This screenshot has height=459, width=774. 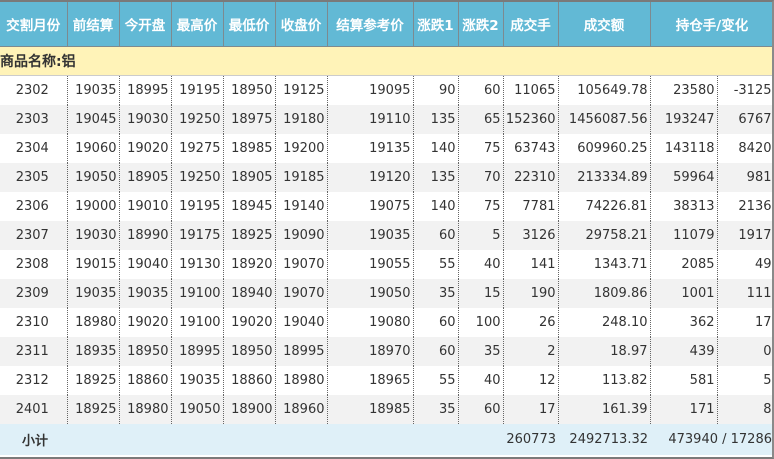 What do you see at coordinates (531, 322) in the screenshot?
I see `cell-volume: 26` at bounding box center [531, 322].